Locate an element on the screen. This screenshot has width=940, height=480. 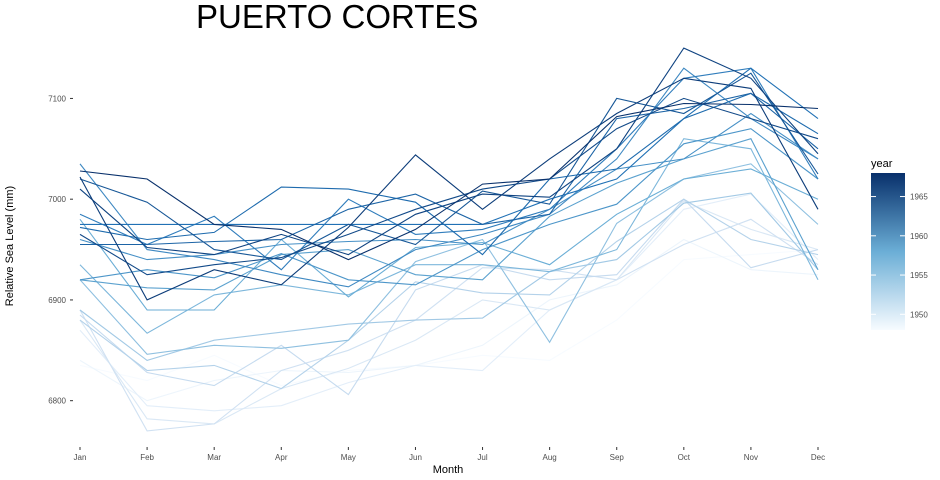
x-tick-label: Dec is located at coordinates (818, 457).